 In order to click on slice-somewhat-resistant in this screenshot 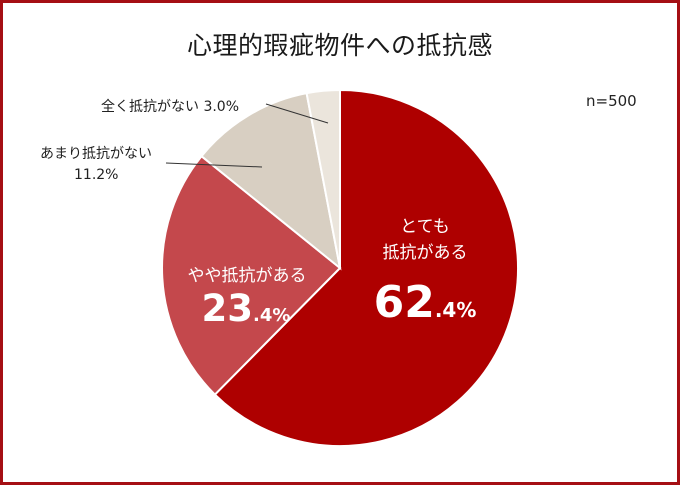, I will do `click(251, 275)`.